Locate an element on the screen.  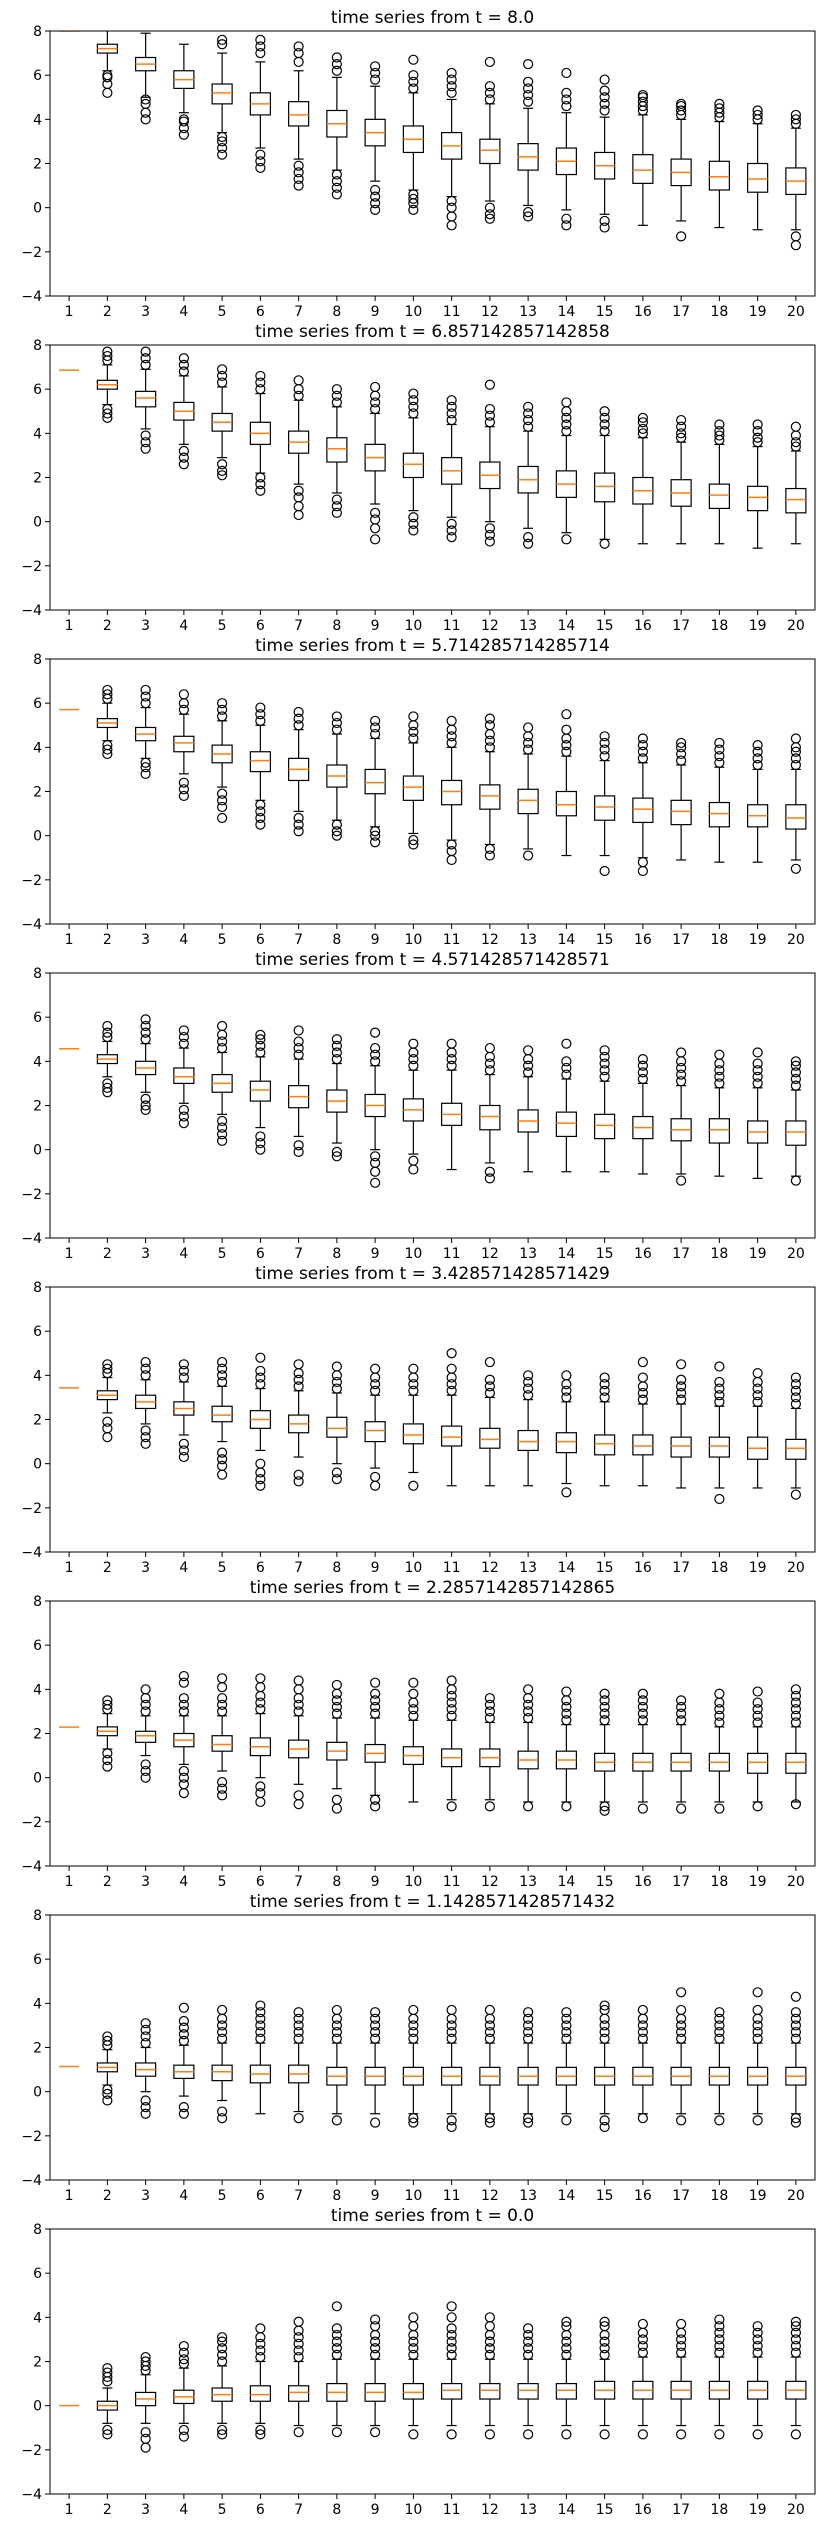
y-tick-label: 4 is located at coordinates (37, 2004).